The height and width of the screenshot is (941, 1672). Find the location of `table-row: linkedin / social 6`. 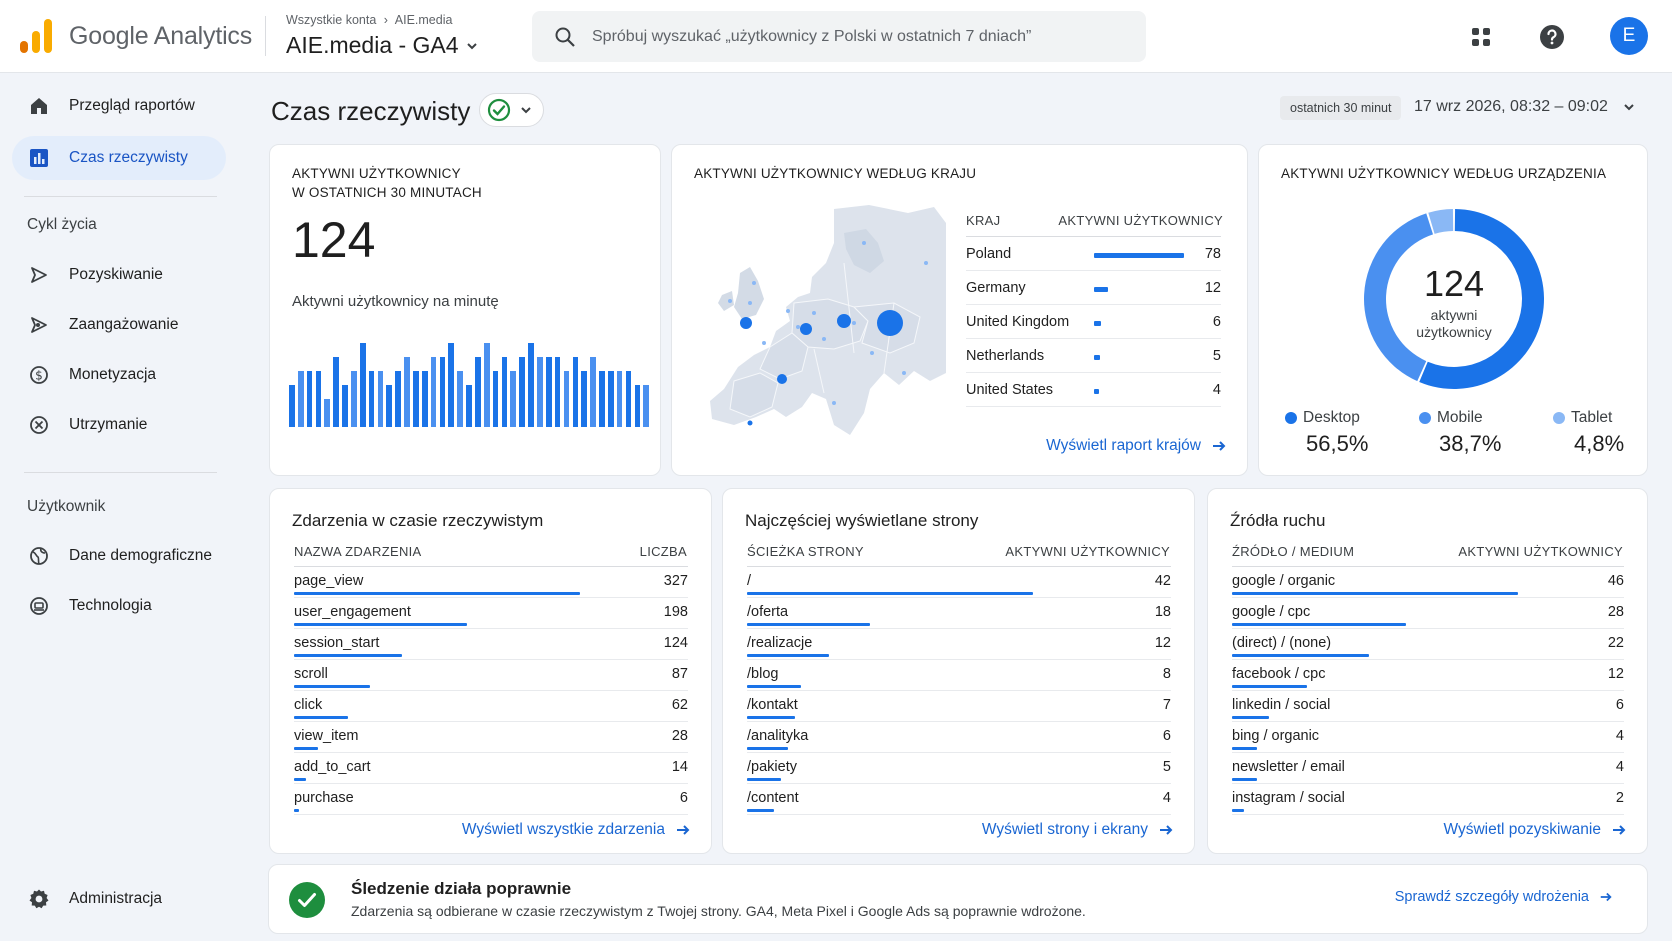

table-row: linkedin / social 6 is located at coordinates (1428, 706).